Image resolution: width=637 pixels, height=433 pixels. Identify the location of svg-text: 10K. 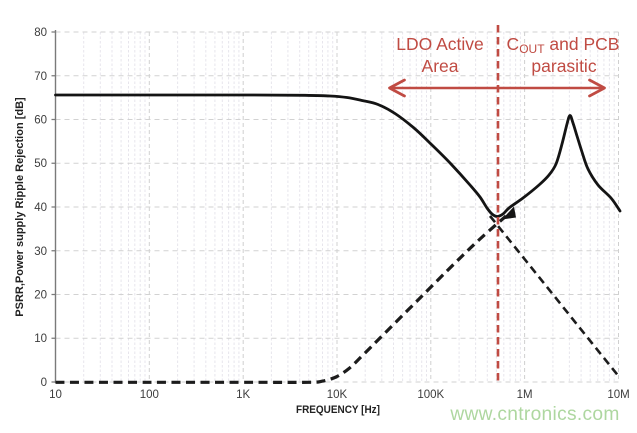
(337, 395).